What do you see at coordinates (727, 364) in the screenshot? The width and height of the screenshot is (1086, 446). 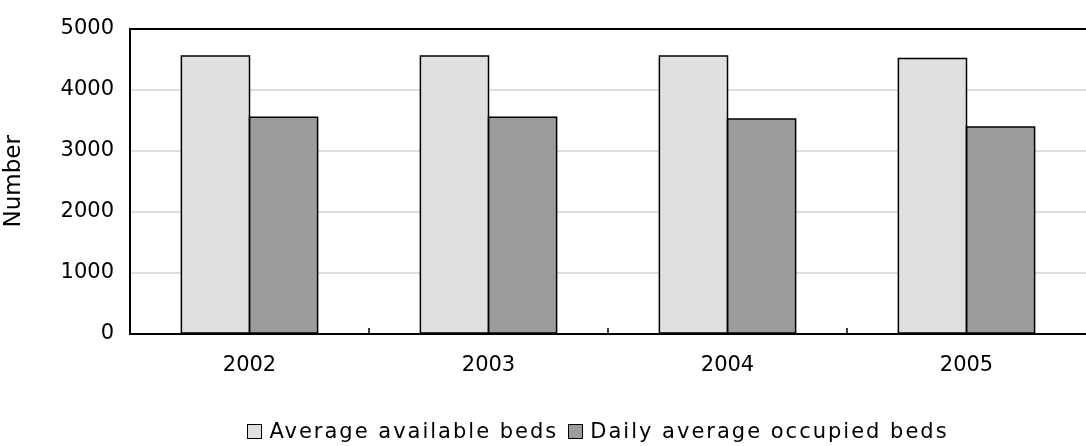 I see `x-tick-label: 2004` at bounding box center [727, 364].